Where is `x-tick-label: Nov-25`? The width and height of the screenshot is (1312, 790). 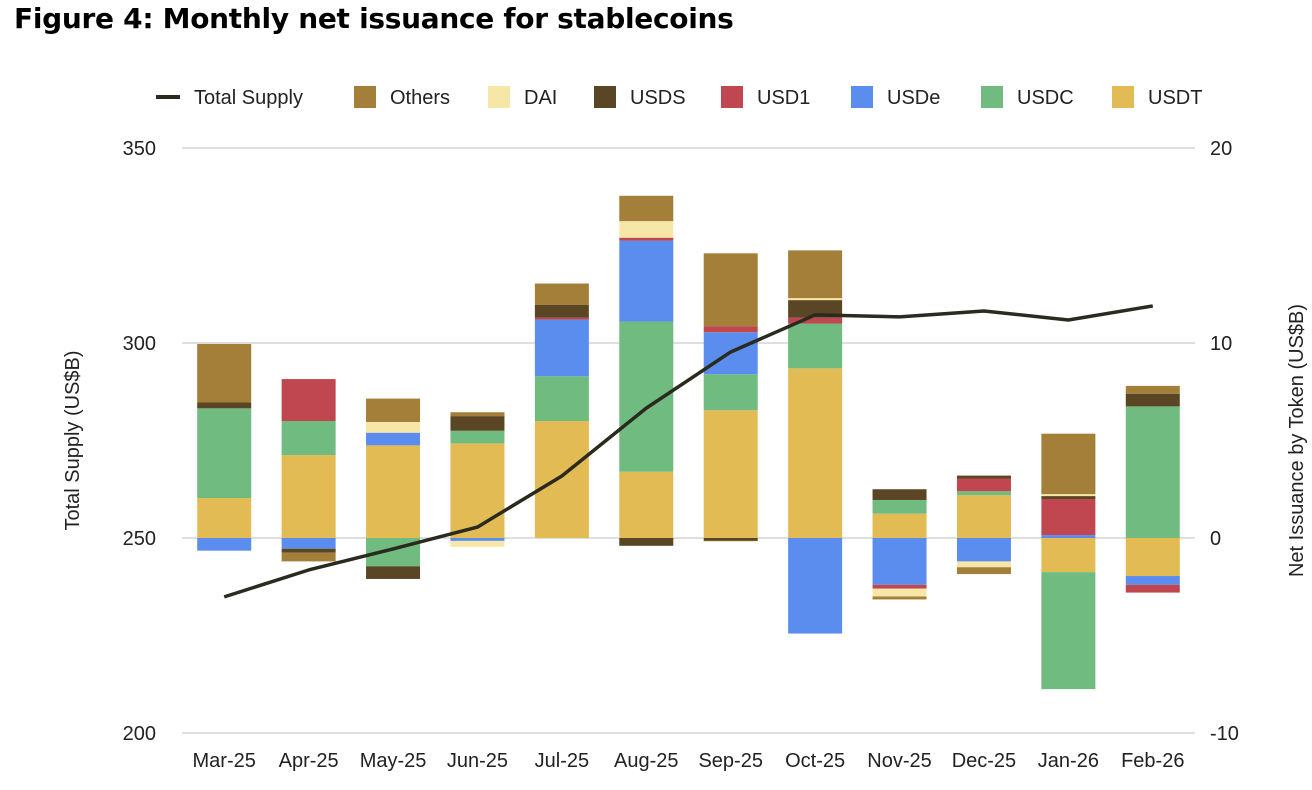 x-tick-label: Nov-25 is located at coordinates (899, 761).